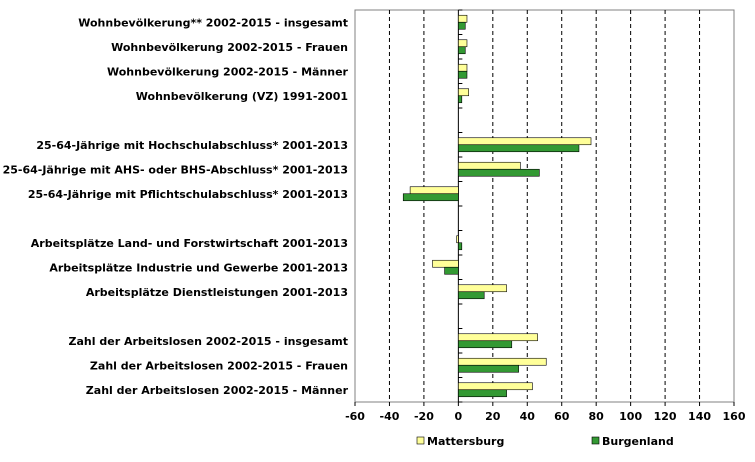  What do you see at coordinates (630, 416) in the screenshot?
I see `x-tick-label: 100` at bounding box center [630, 416].